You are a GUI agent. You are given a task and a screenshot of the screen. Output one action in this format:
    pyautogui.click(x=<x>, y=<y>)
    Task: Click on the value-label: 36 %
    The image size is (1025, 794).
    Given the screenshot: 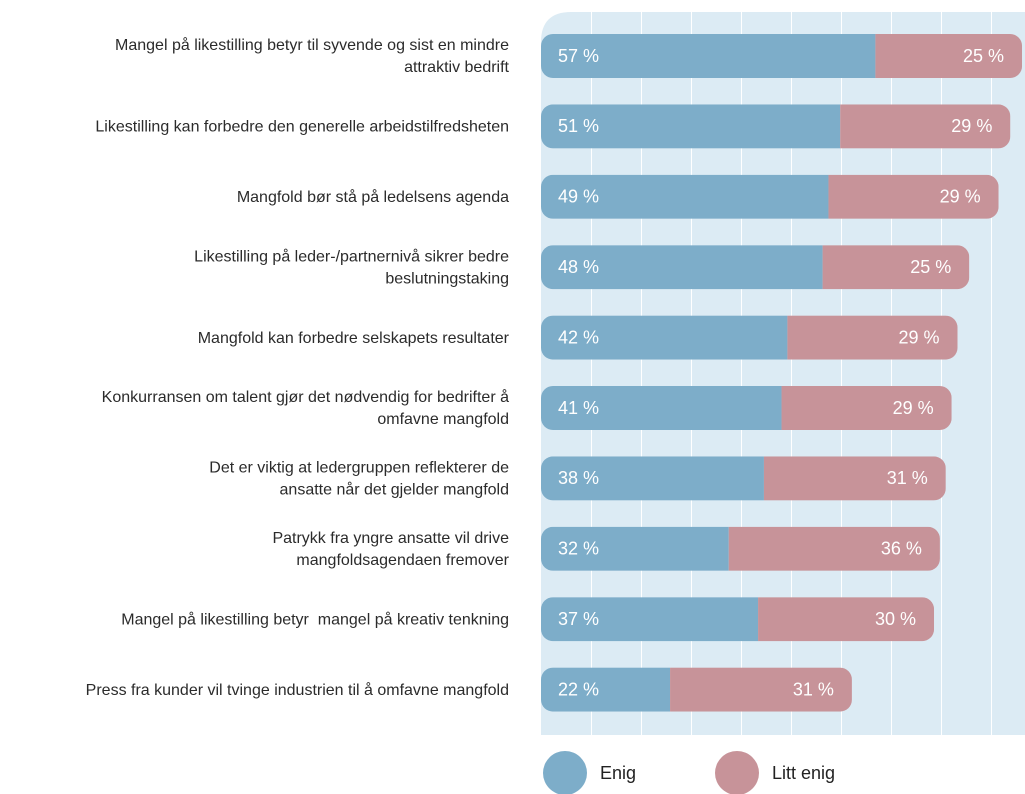 What is the action you would take?
    pyautogui.click(x=901, y=549)
    